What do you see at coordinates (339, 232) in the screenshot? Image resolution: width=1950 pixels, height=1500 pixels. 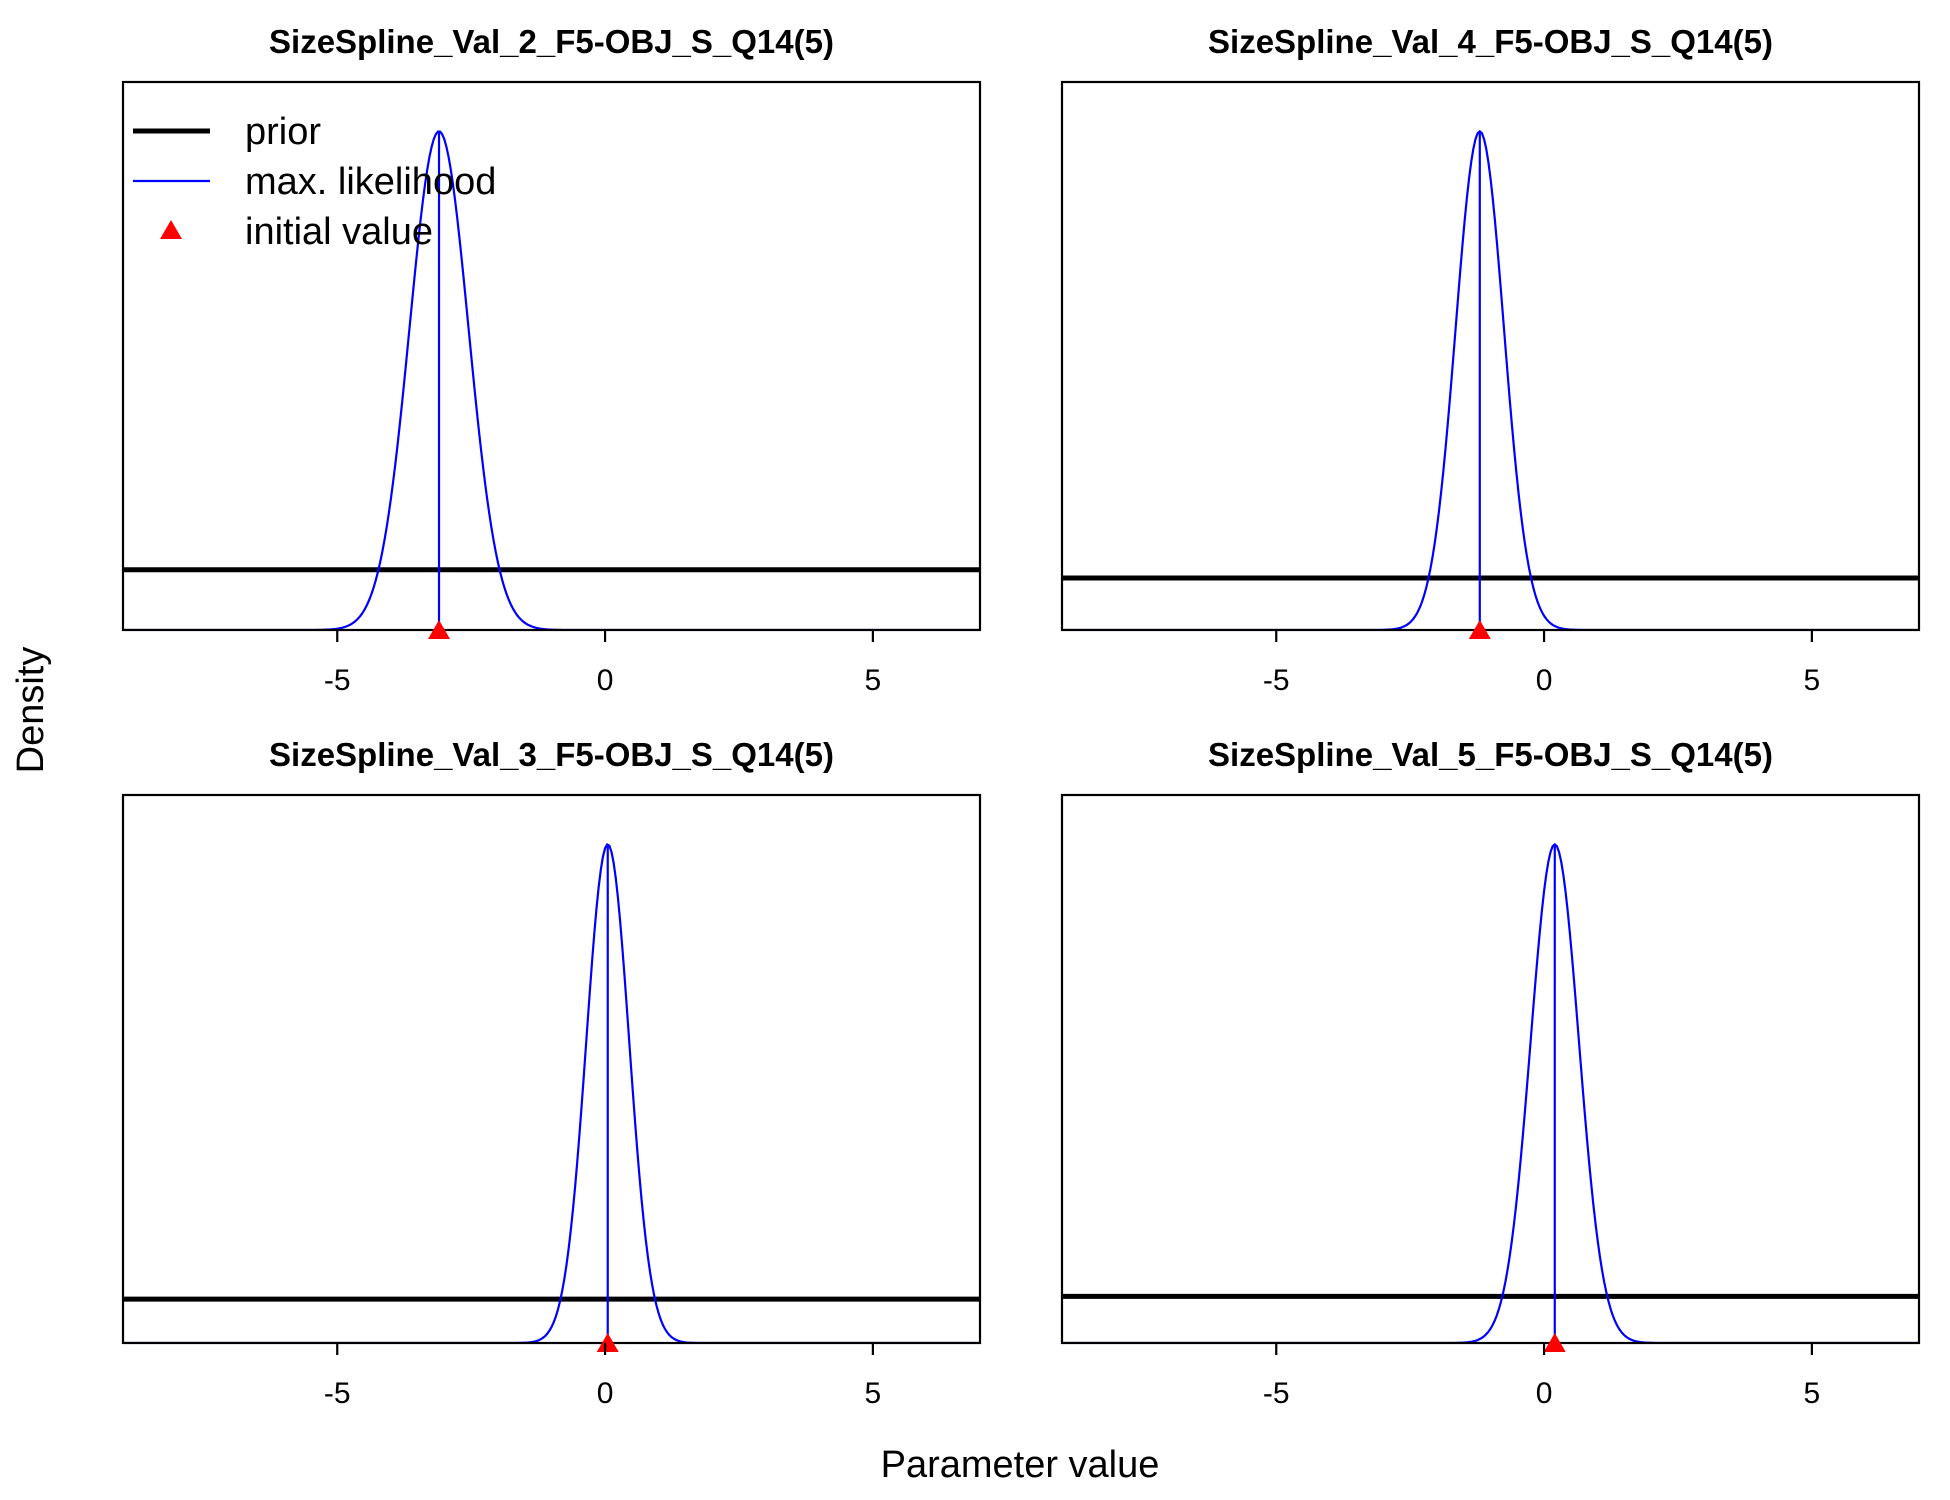 I see `legend-label: initial value` at bounding box center [339, 232].